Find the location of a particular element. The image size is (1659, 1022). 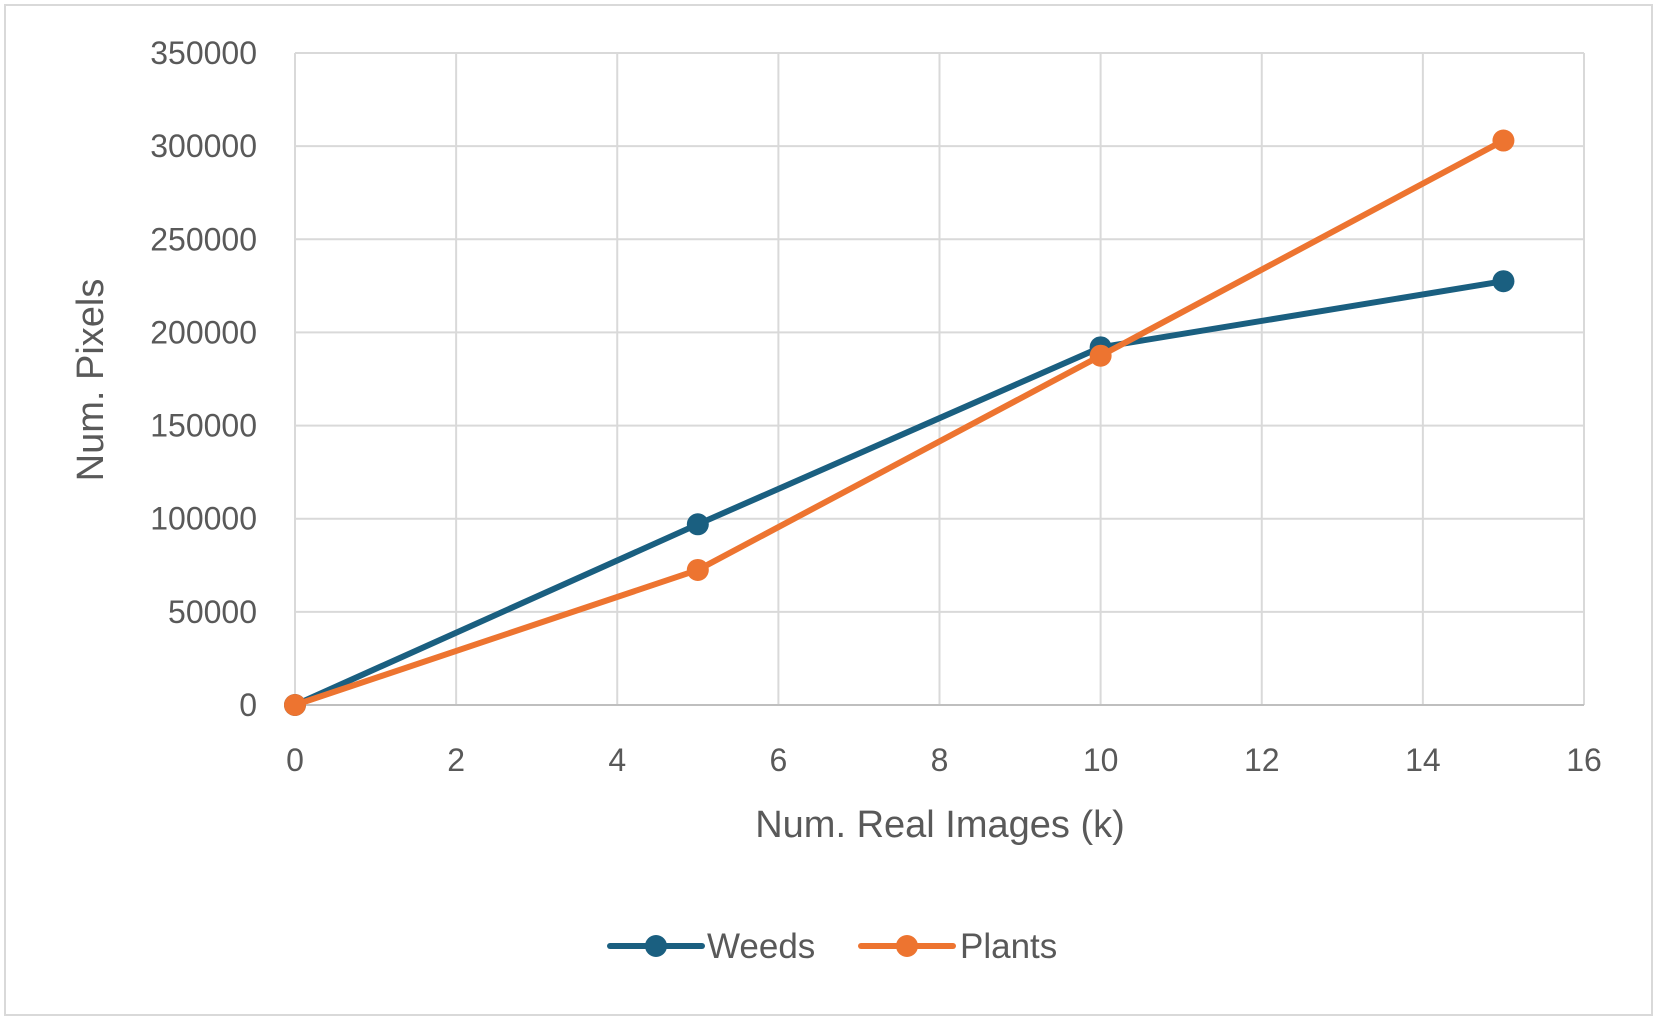

y-tick-label: 200000 is located at coordinates (203, 332).